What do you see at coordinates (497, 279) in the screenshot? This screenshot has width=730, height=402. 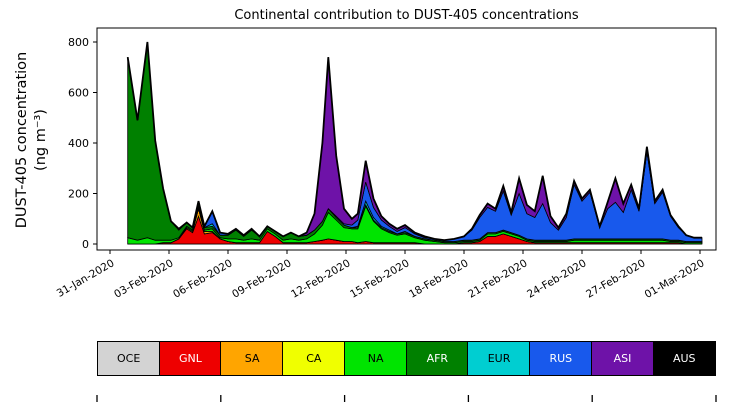 I see `x-tick-label: 21-Feb-2020` at bounding box center [497, 279].